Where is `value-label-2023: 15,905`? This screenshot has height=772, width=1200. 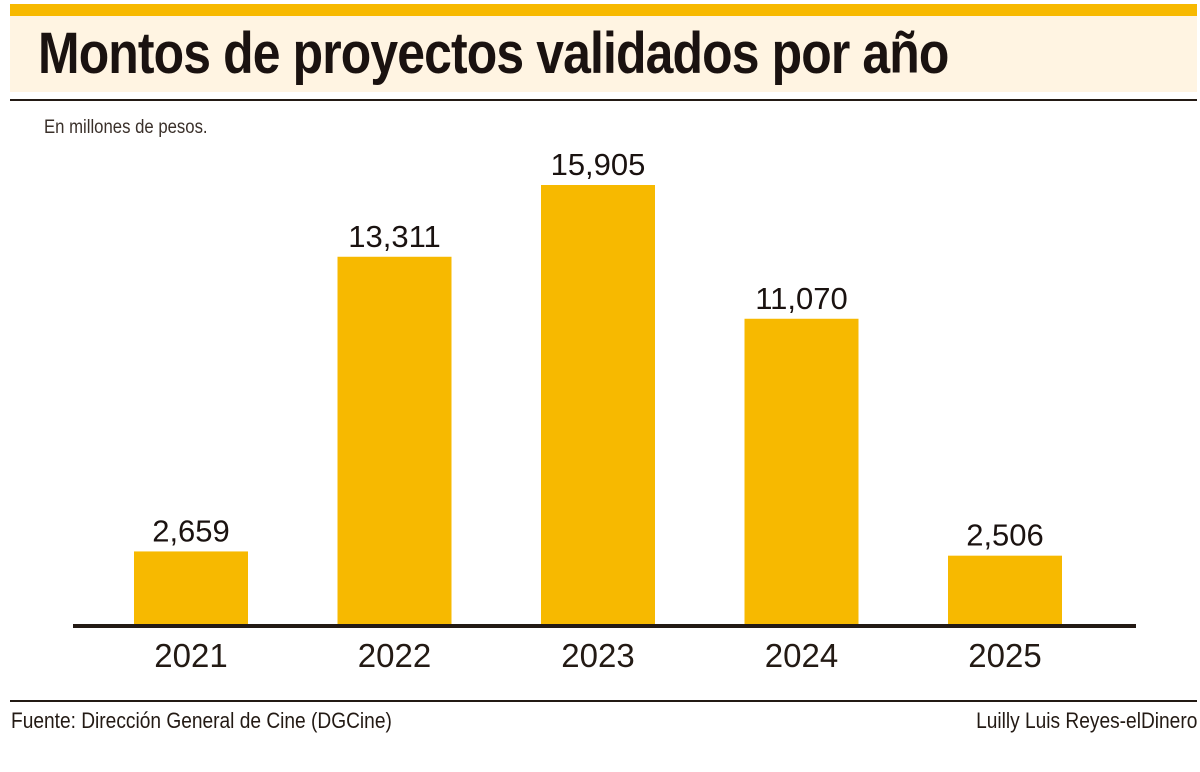
value-label-2023: 15,905 is located at coordinates (598, 164).